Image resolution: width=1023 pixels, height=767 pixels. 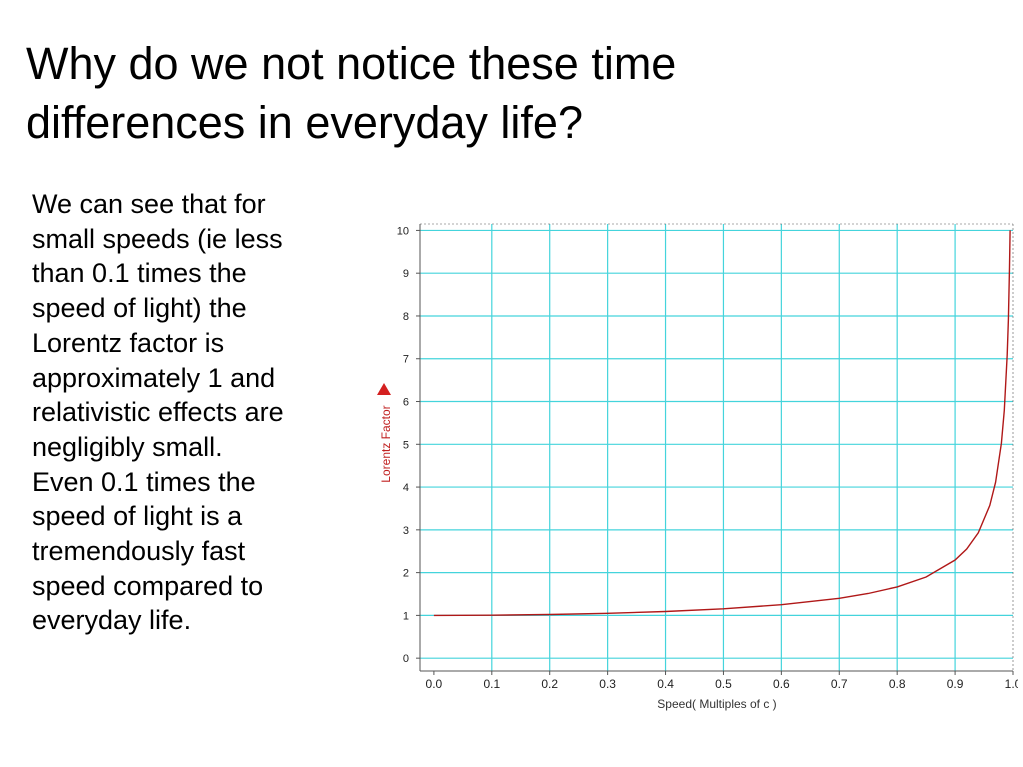 I want to click on body-line-4: speed of light) the, so click(x=139, y=308).